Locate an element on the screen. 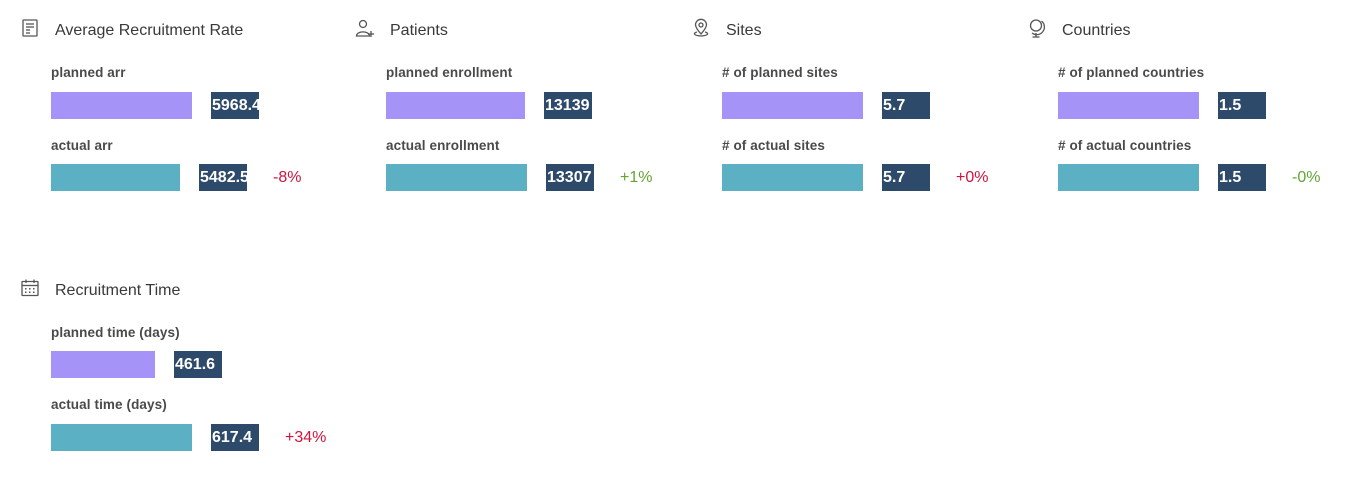 This screenshot has height=485, width=1357. delta-percent: +1% is located at coordinates (636, 177).